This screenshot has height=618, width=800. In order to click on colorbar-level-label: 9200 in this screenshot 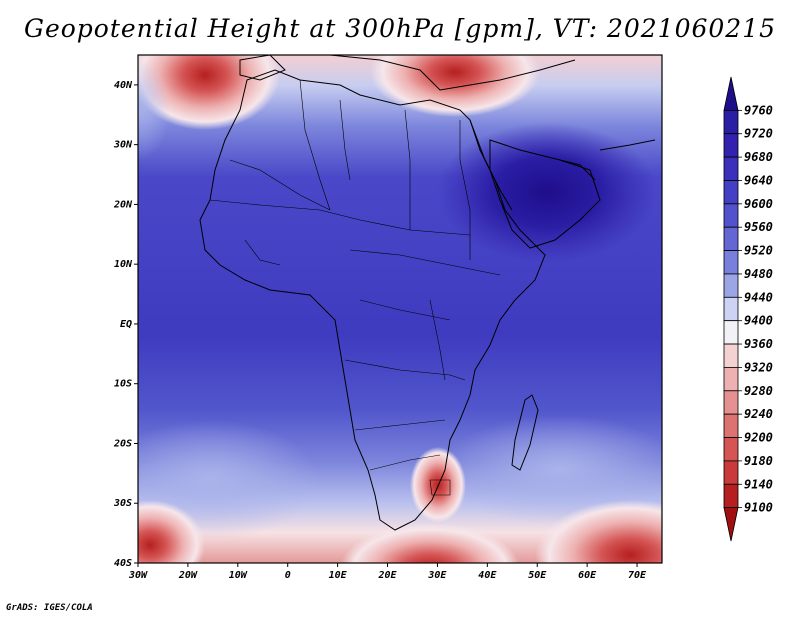, I will do `click(758, 438)`.